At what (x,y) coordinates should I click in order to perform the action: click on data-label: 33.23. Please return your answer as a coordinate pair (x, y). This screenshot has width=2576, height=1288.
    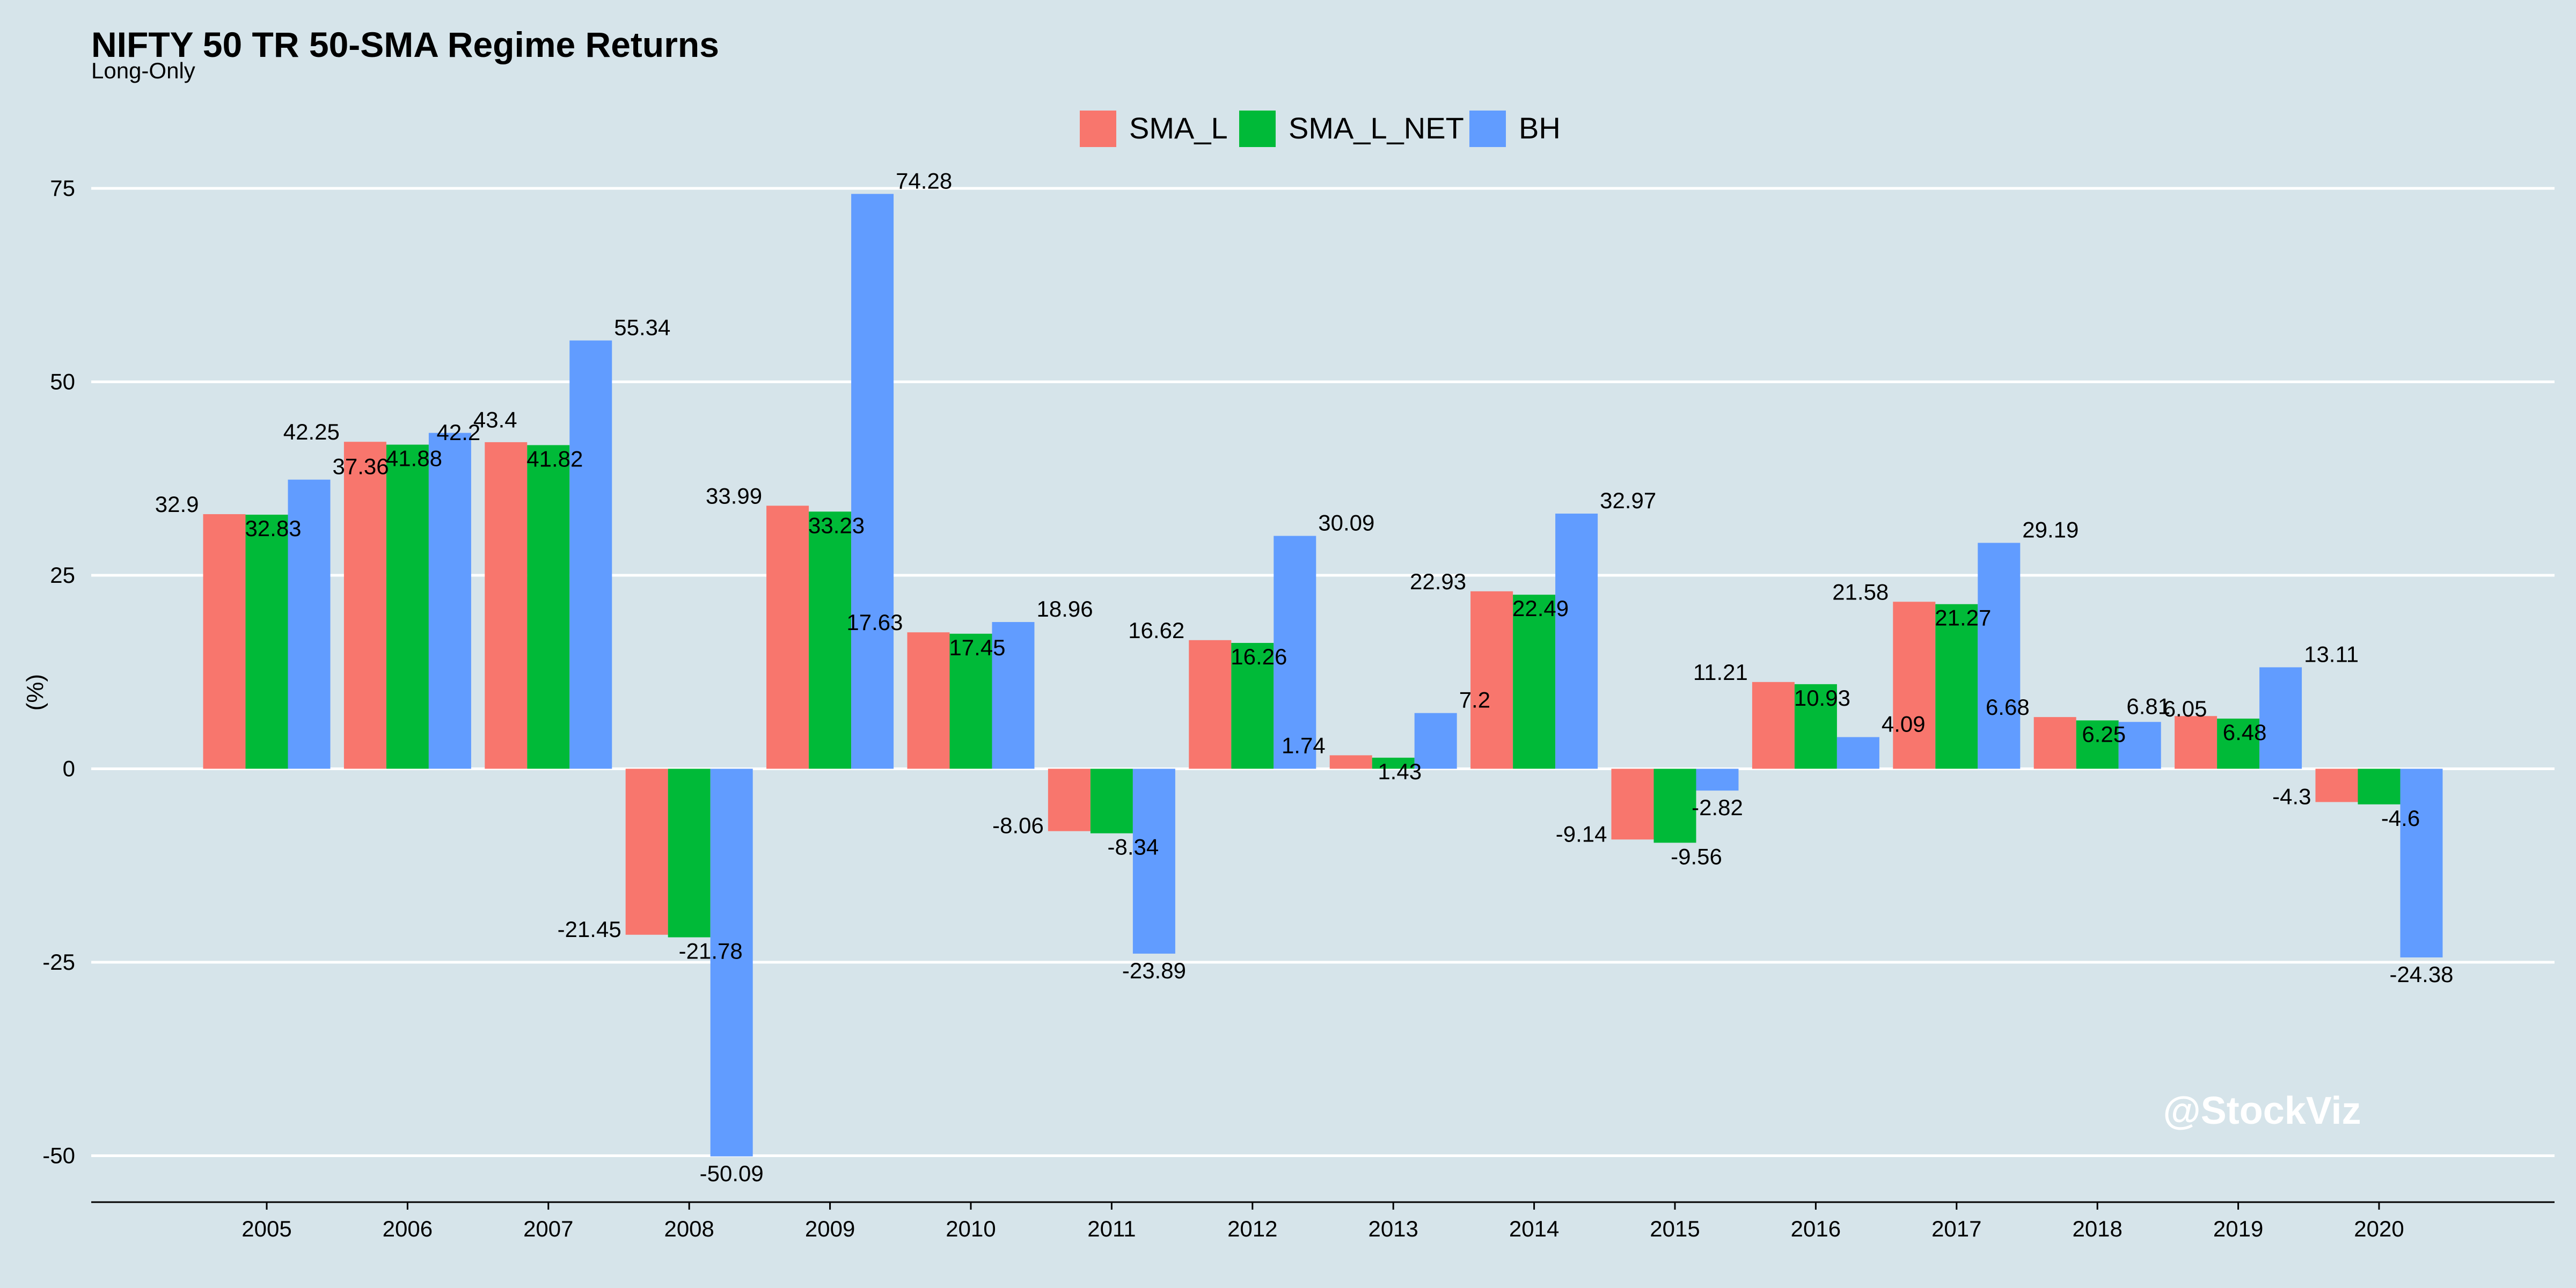
    Looking at the image, I should click on (836, 525).